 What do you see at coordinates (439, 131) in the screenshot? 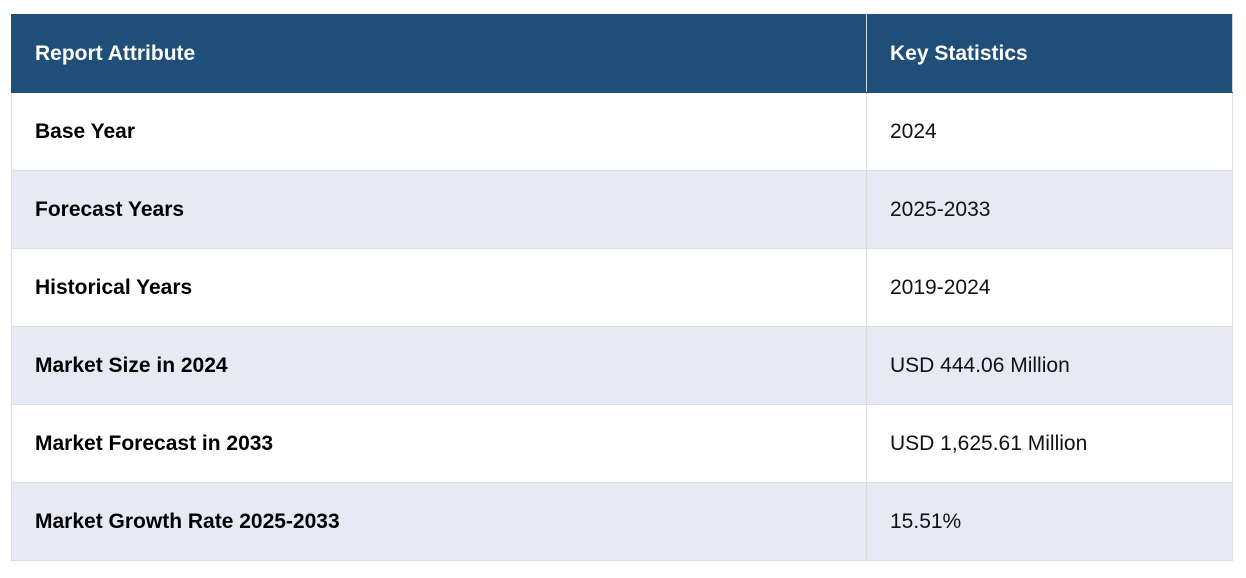
I see `attribute-cell: Base Year` at bounding box center [439, 131].